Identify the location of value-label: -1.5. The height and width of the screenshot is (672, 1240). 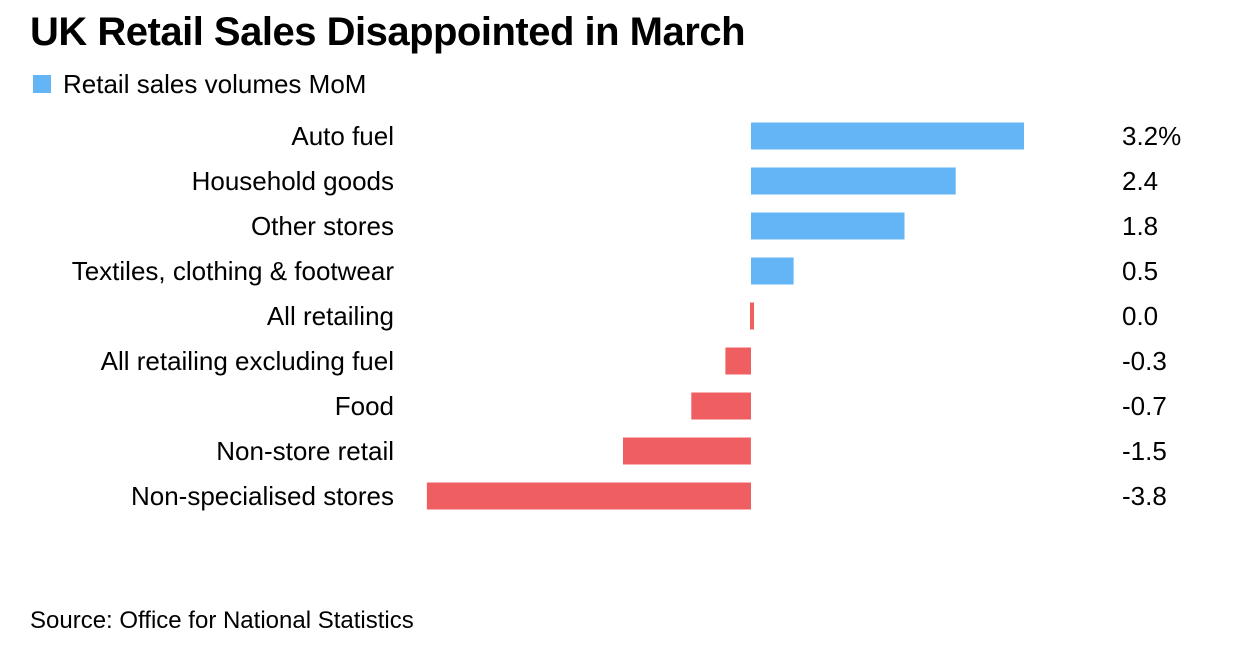
(1144, 451).